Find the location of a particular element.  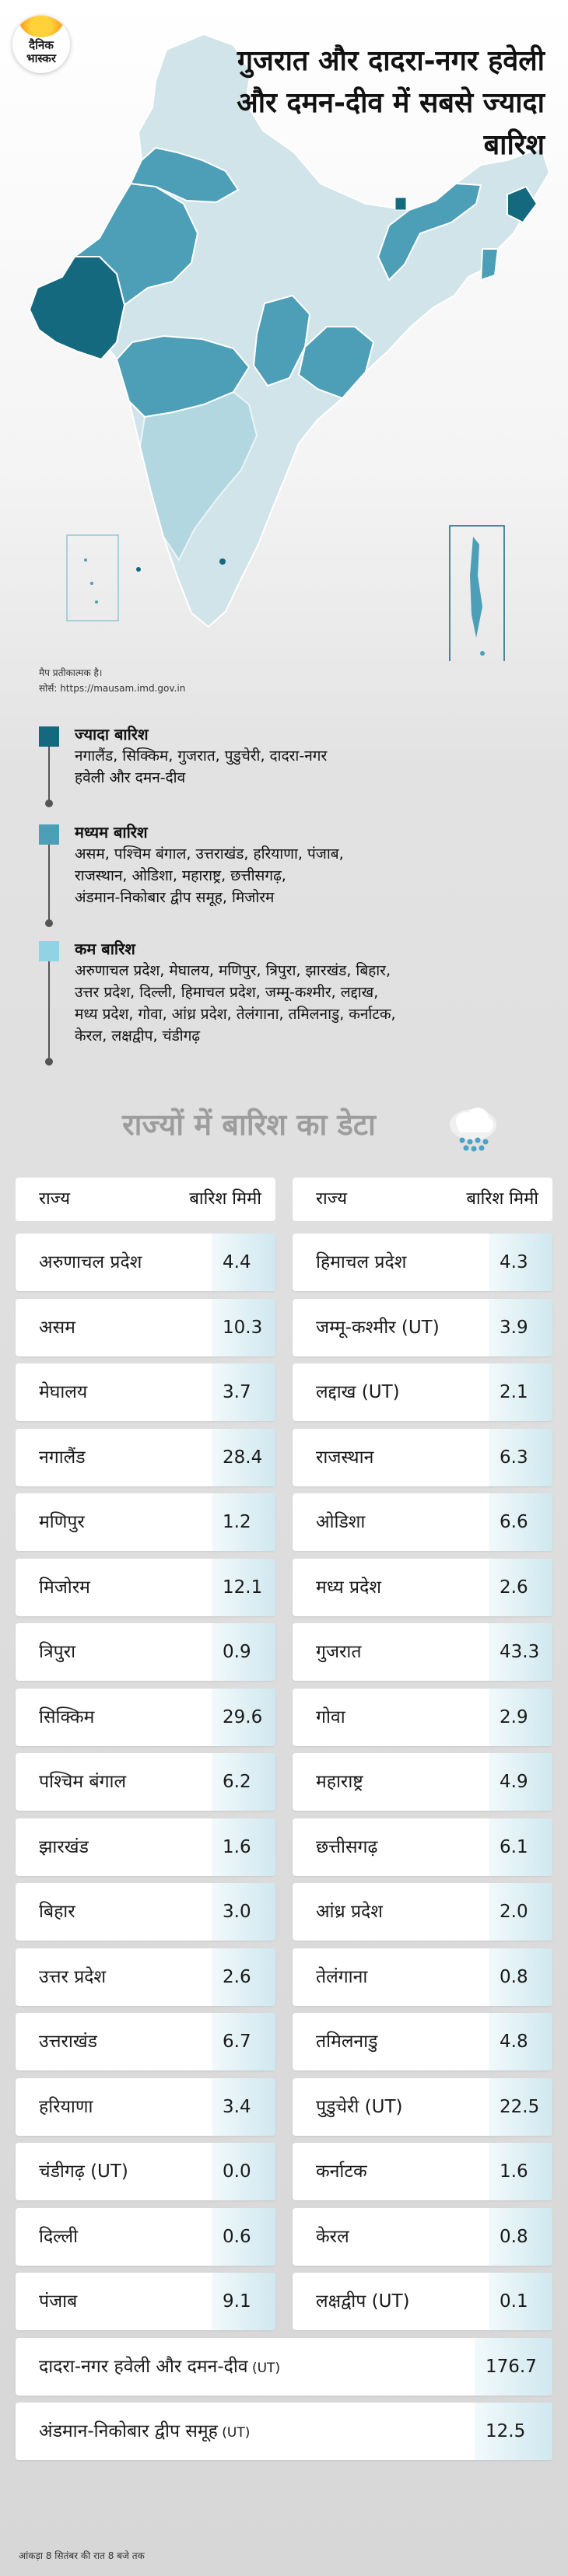

state-name: त्रिपुरा is located at coordinates (57, 1652).